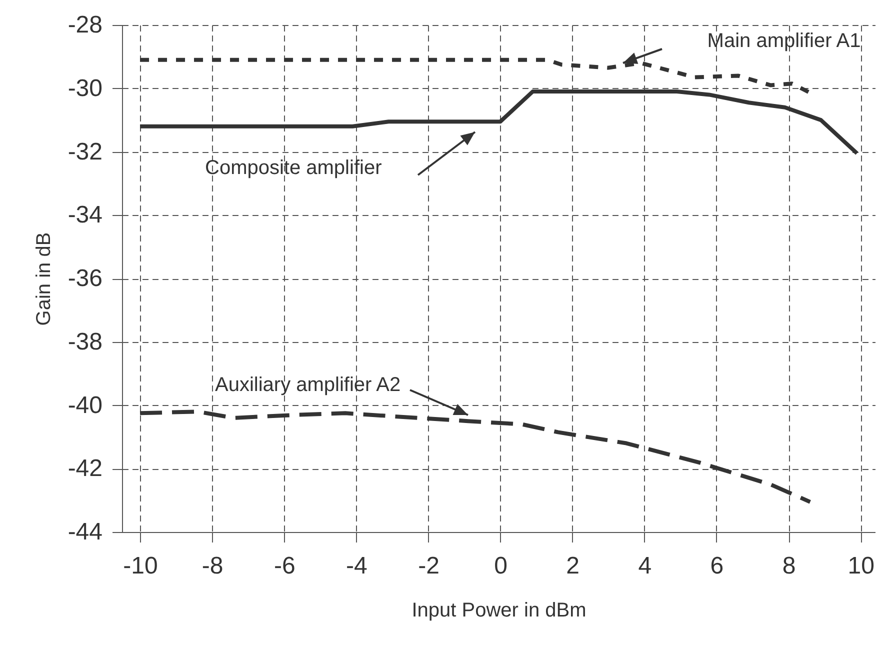 The width and height of the screenshot is (879, 647). What do you see at coordinates (85, 88) in the screenshot?
I see `y-tick-label: -30` at bounding box center [85, 88].